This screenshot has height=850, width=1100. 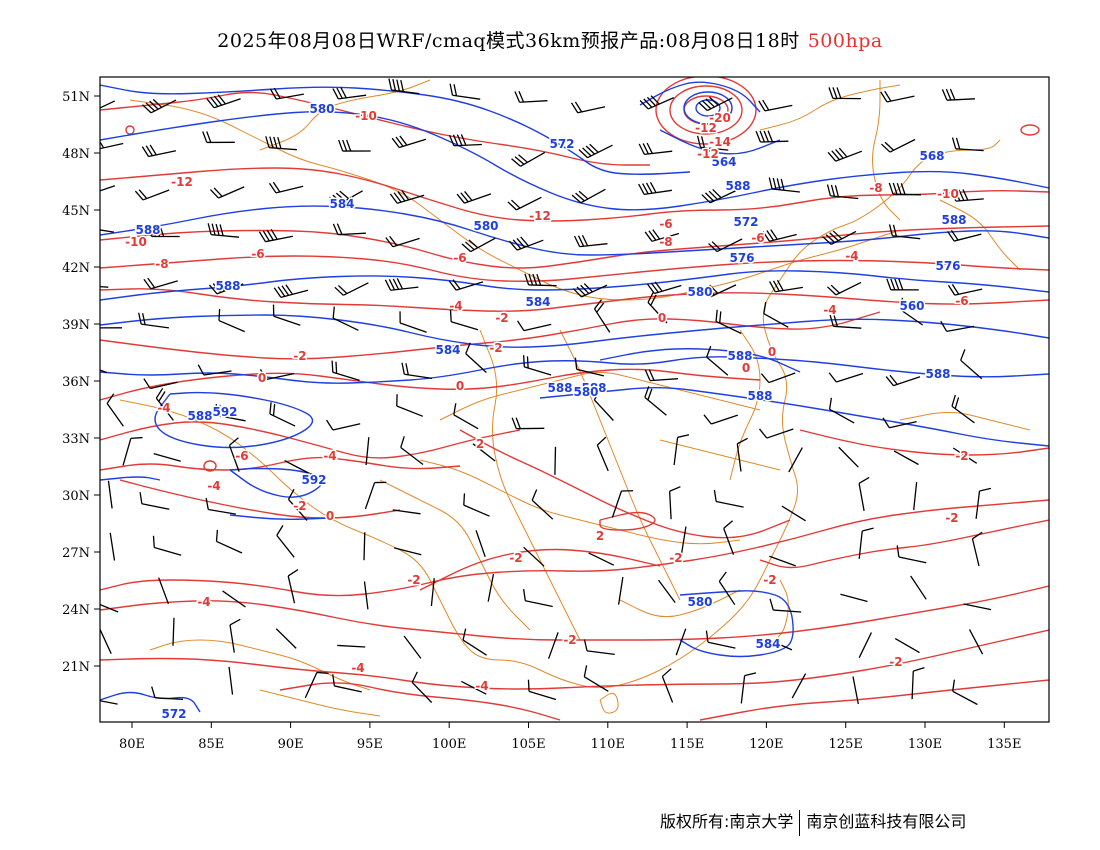 What do you see at coordinates (76, 382) in the screenshot?
I see `latitude-labels: 51N 48N 45N 42N 39N 36N 33N 30N 27N 24N 21N` at bounding box center [76, 382].